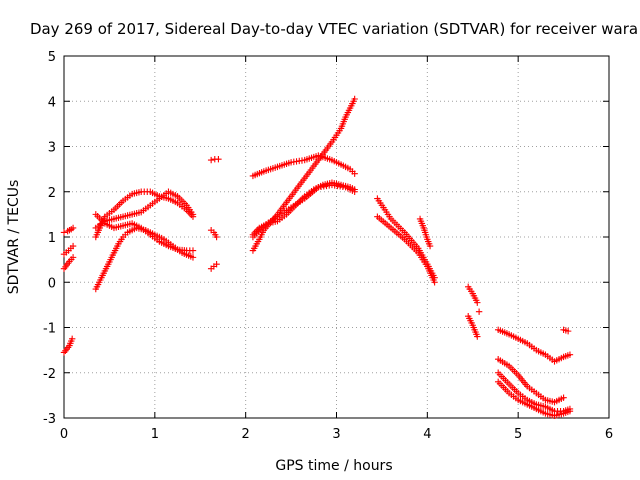 This screenshot has width=640, height=480. Describe the element at coordinates (52, 148) in the screenshot. I see `y-tick-label: 3` at that location.